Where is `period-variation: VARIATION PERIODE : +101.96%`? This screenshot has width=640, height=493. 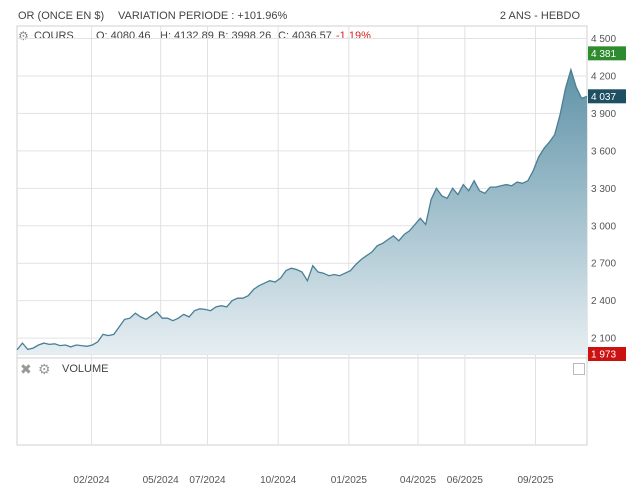 period-variation: VARIATION PERIODE : +101.96% is located at coordinates (203, 16).